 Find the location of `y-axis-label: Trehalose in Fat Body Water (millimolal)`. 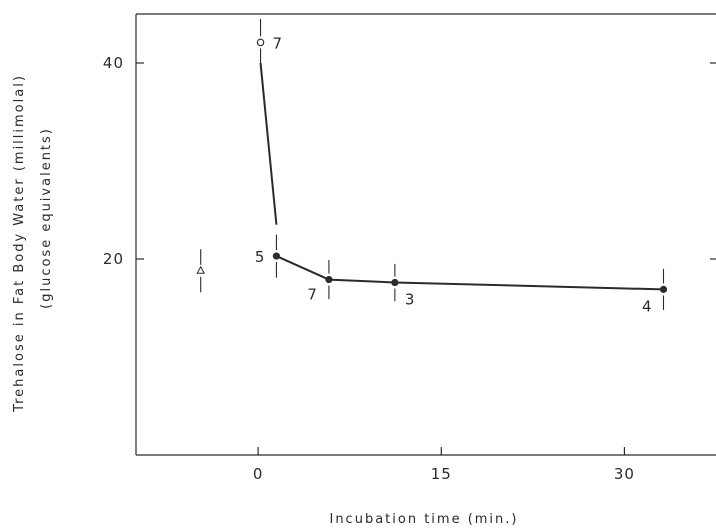

y-axis-label: Trehalose in Fat Body Water (millimolal) is located at coordinates (19, 243).